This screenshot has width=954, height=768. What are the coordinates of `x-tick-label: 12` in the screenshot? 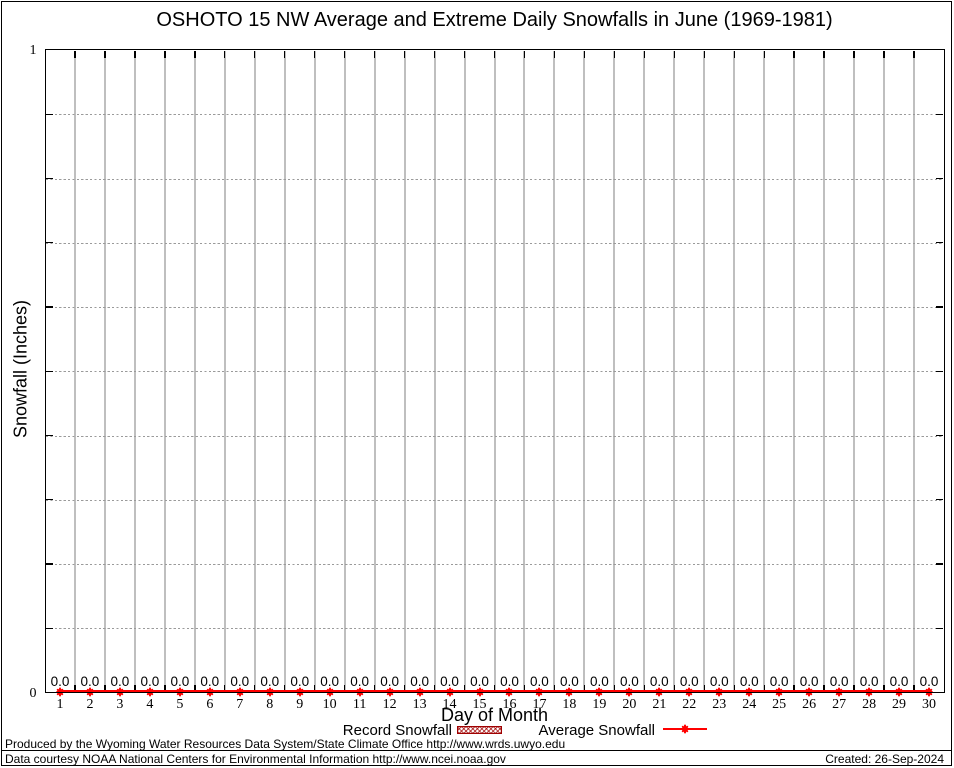 It's located at (389, 704).